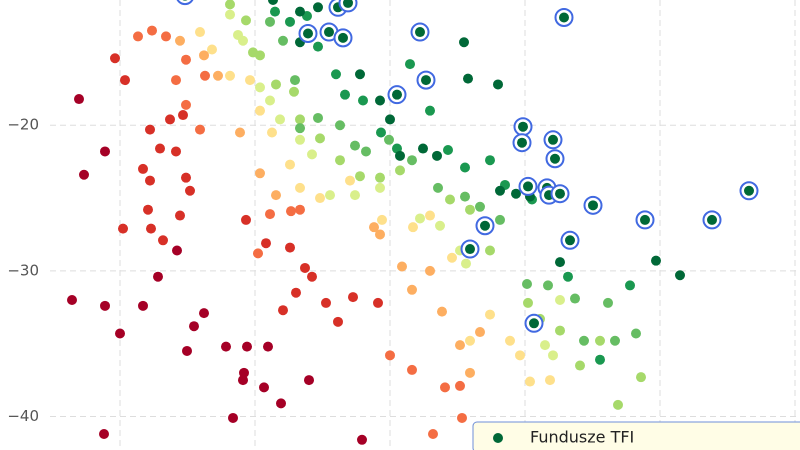  Describe the element at coordinates (498, 438) in the screenshot. I see `legend-marker` at that location.